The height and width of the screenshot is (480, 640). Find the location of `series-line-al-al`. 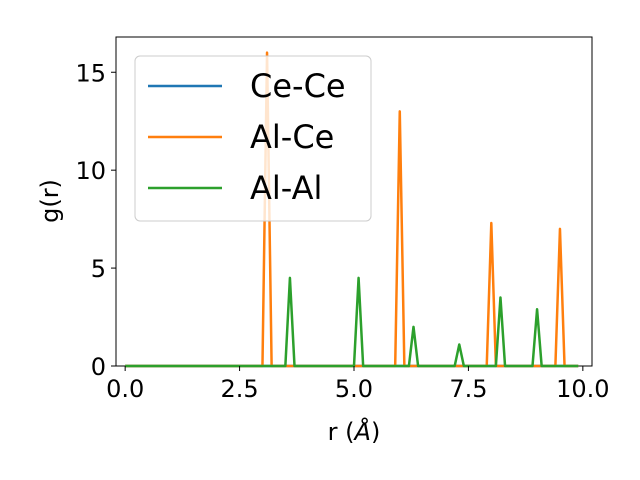

series-line-al-al is located at coordinates (352, 322).